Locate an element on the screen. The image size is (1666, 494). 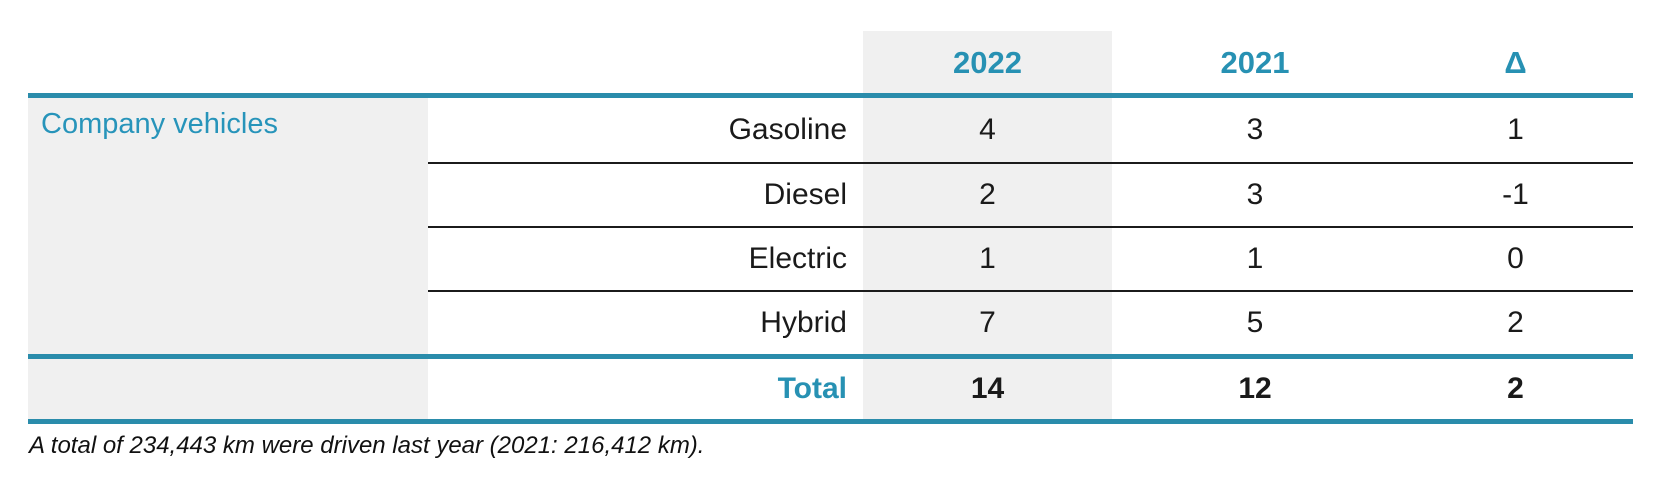
table-row-hybrid: Hybrid 7 5 2 is located at coordinates (830, 322).